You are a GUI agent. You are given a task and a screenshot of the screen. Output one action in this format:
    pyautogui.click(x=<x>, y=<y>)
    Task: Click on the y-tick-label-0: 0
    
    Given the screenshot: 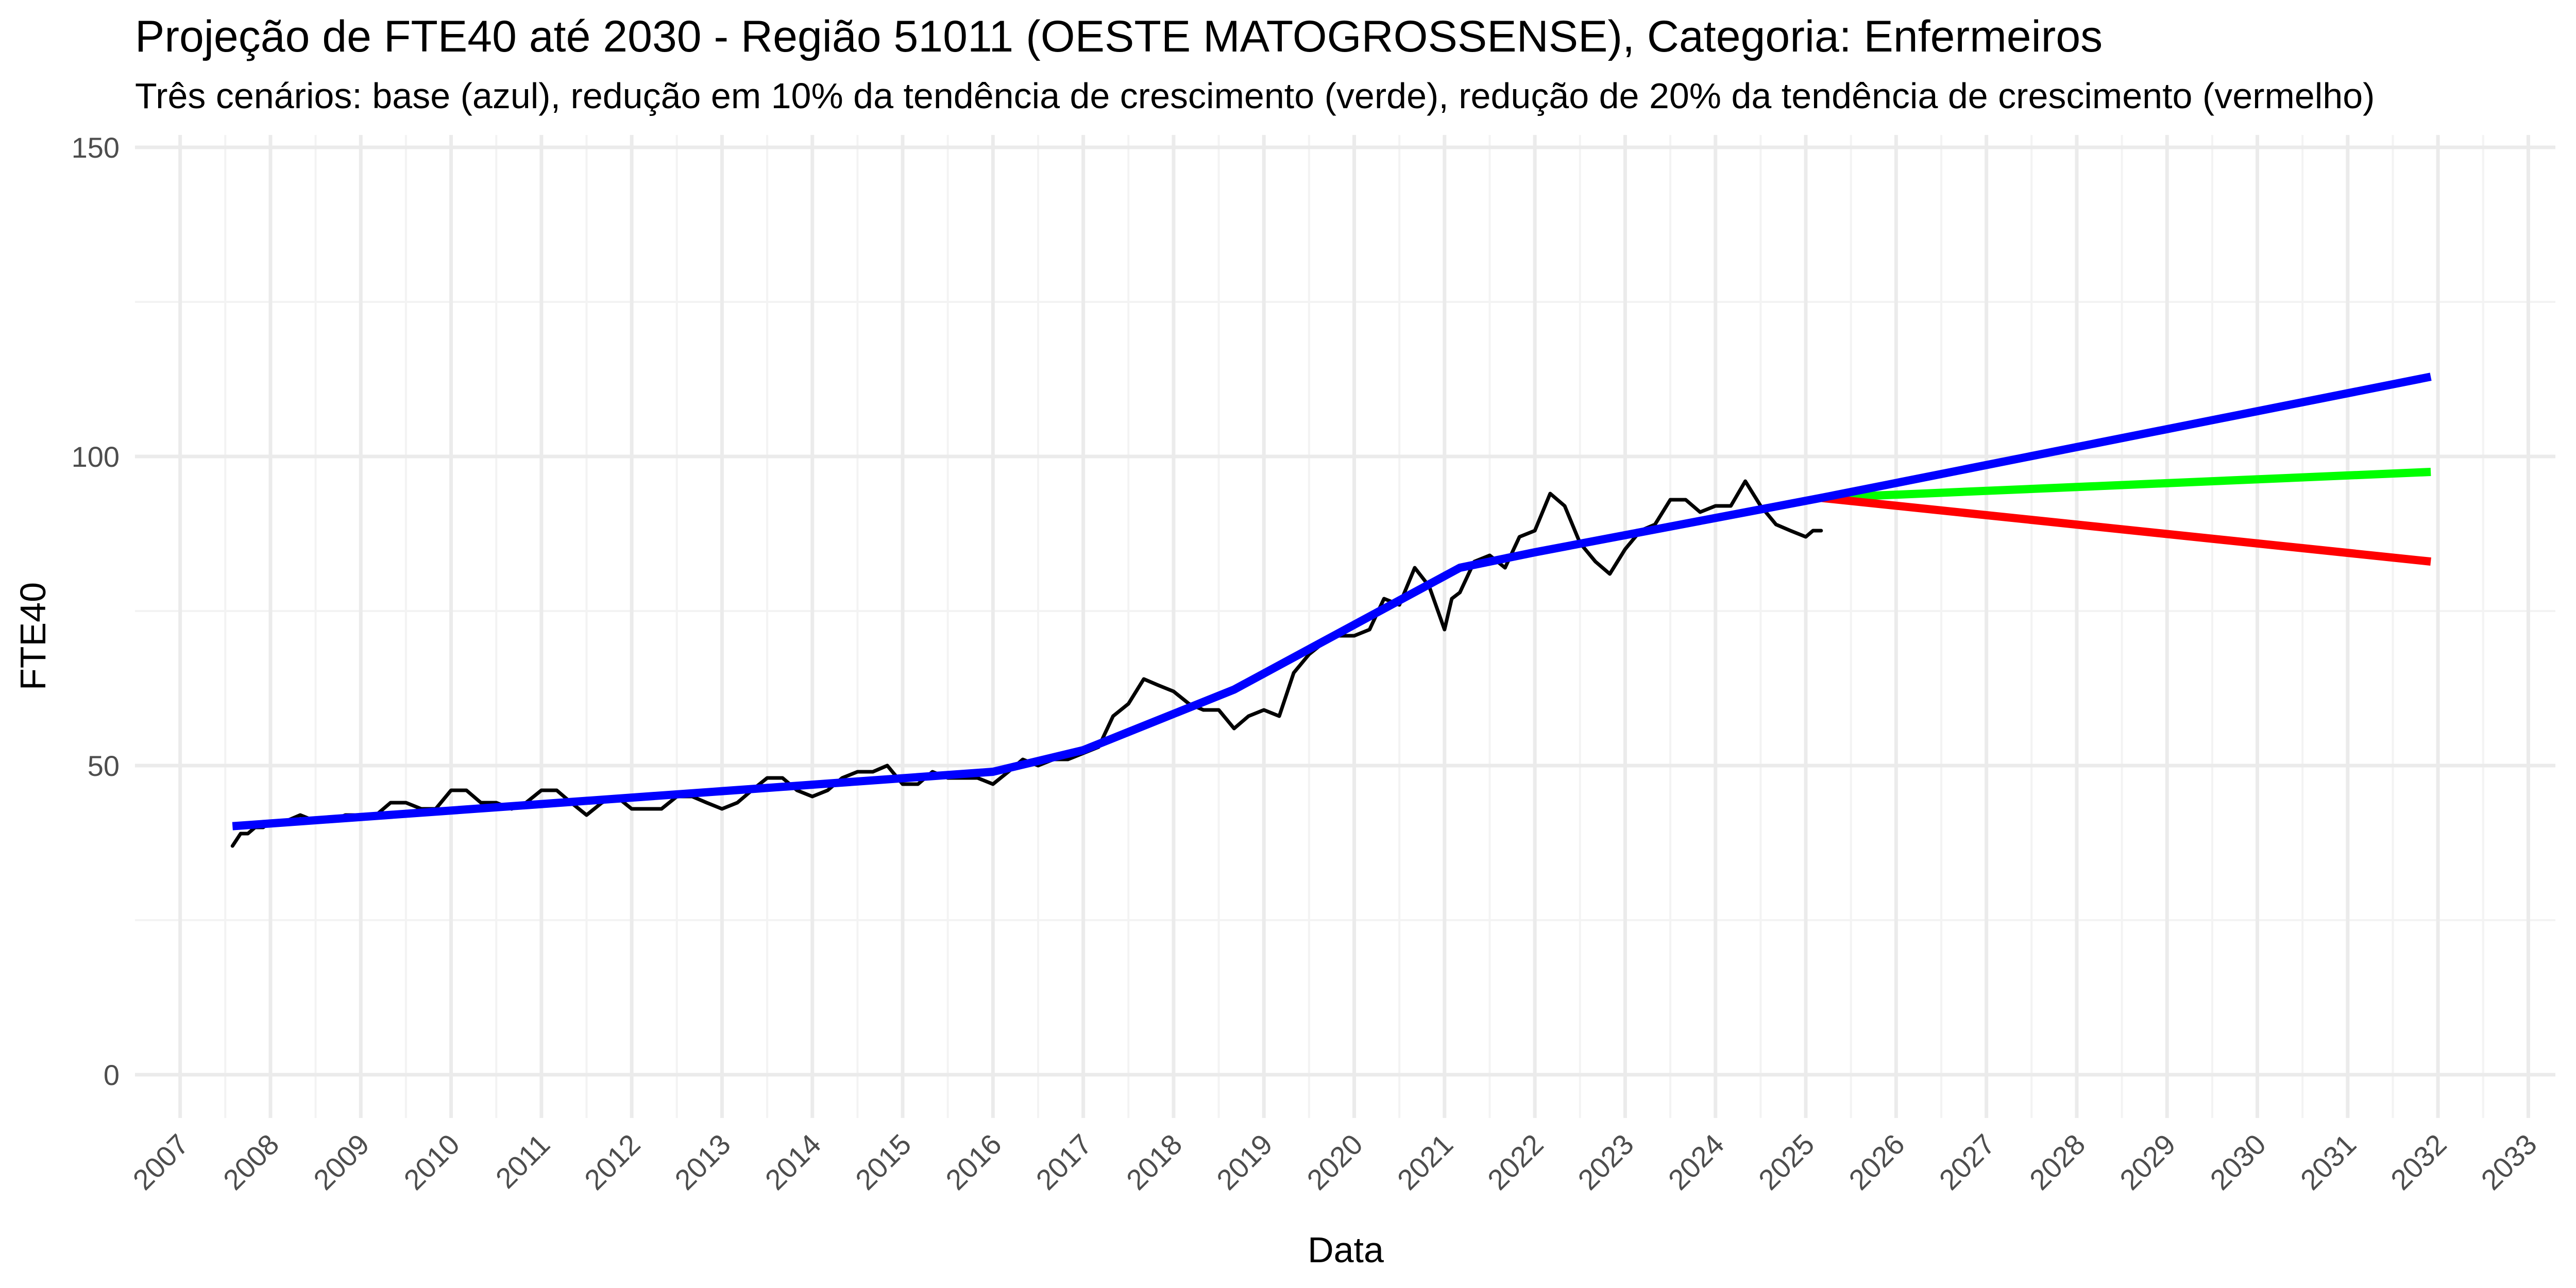 What is the action you would take?
    pyautogui.click(x=112, y=1075)
    